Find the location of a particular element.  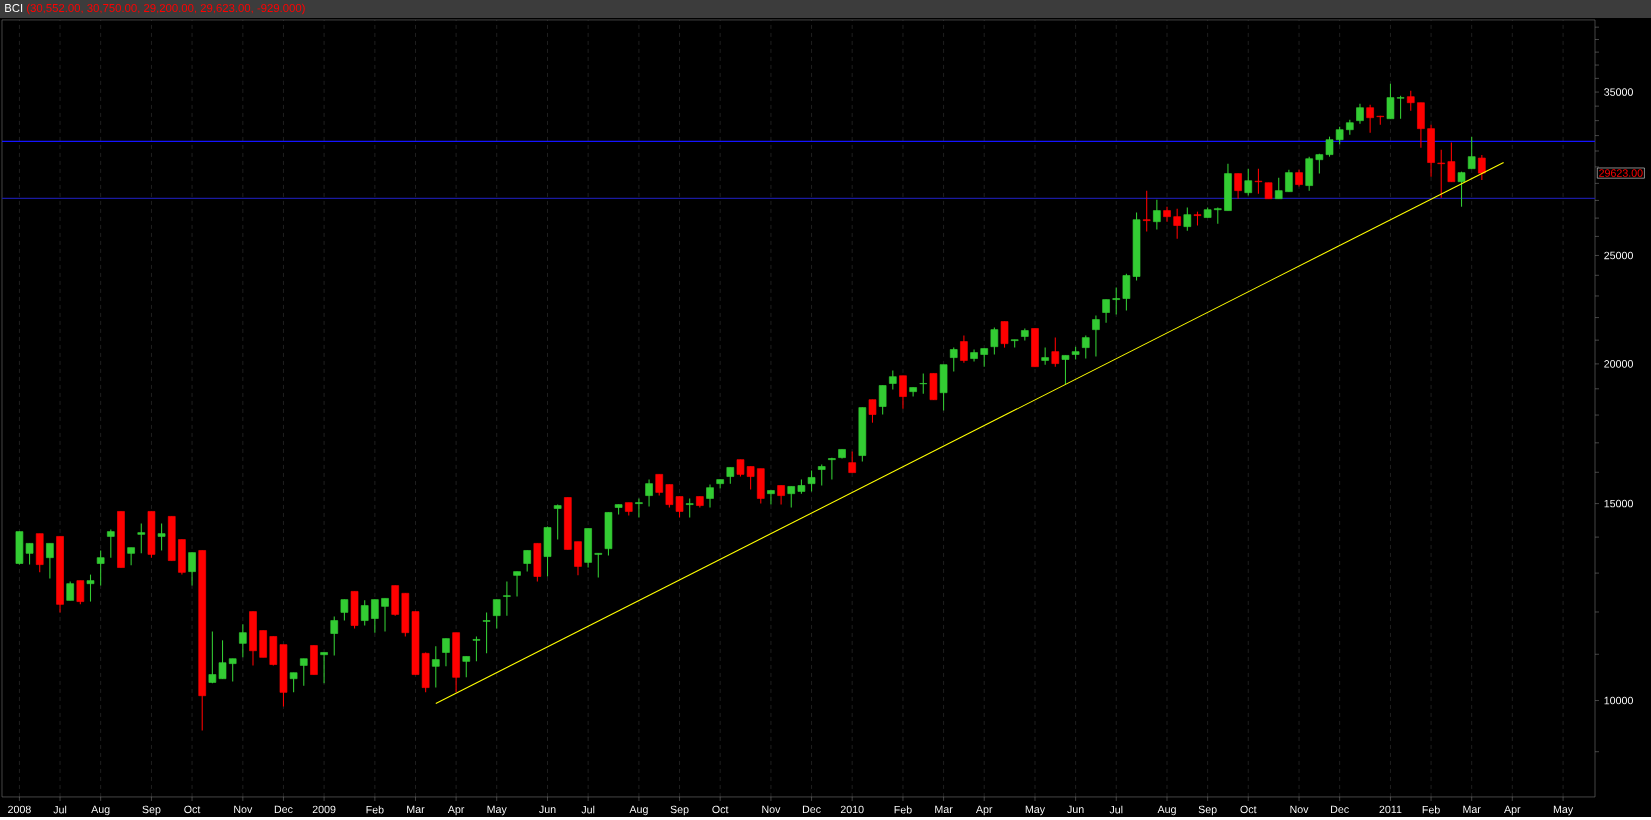

y-tick-label: 20000 is located at coordinates (1618, 364).